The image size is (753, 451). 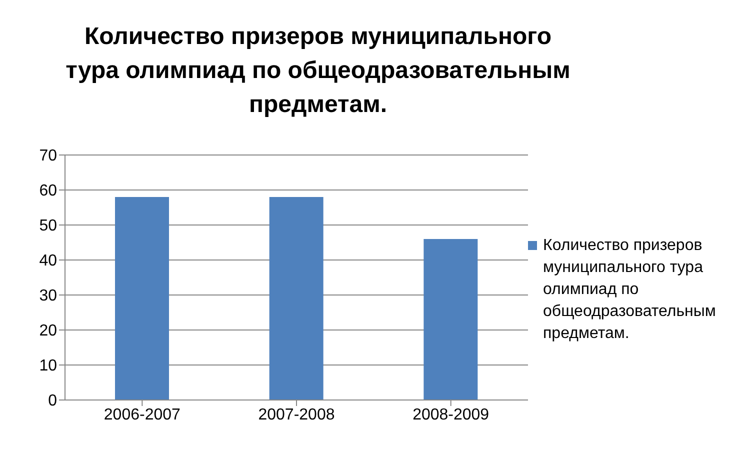 I want to click on y-tick-label: 0, so click(x=53, y=401).